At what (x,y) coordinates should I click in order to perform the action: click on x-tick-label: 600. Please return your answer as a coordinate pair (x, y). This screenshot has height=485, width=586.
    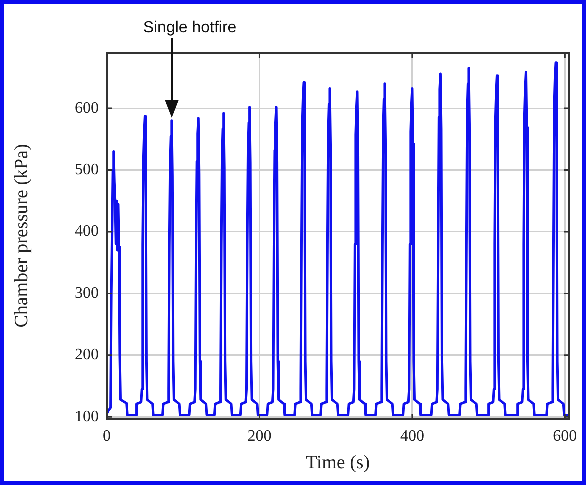
    Looking at the image, I should click on (565, 436).